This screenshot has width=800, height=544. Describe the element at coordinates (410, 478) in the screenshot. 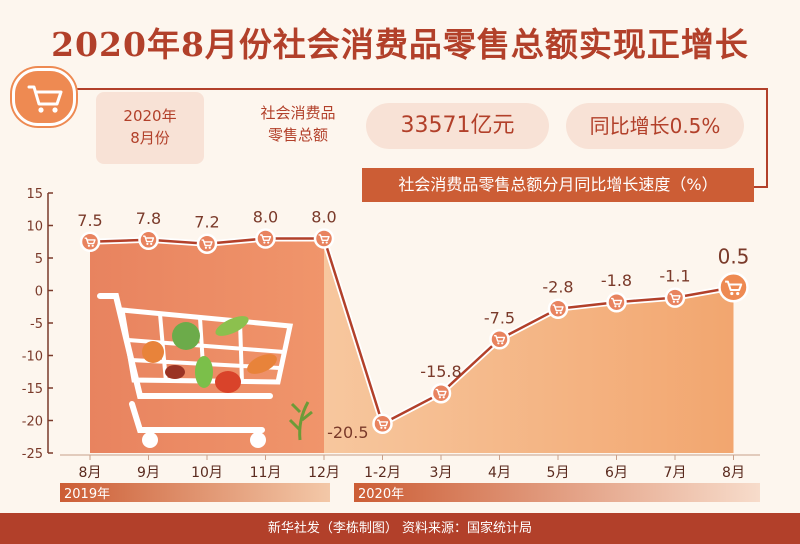

I see `x-axis: 8月 9月 10月 11月 12月 1-2月 3月 4月 5月 6月 7月 8月 2019年 2020年` at that location.